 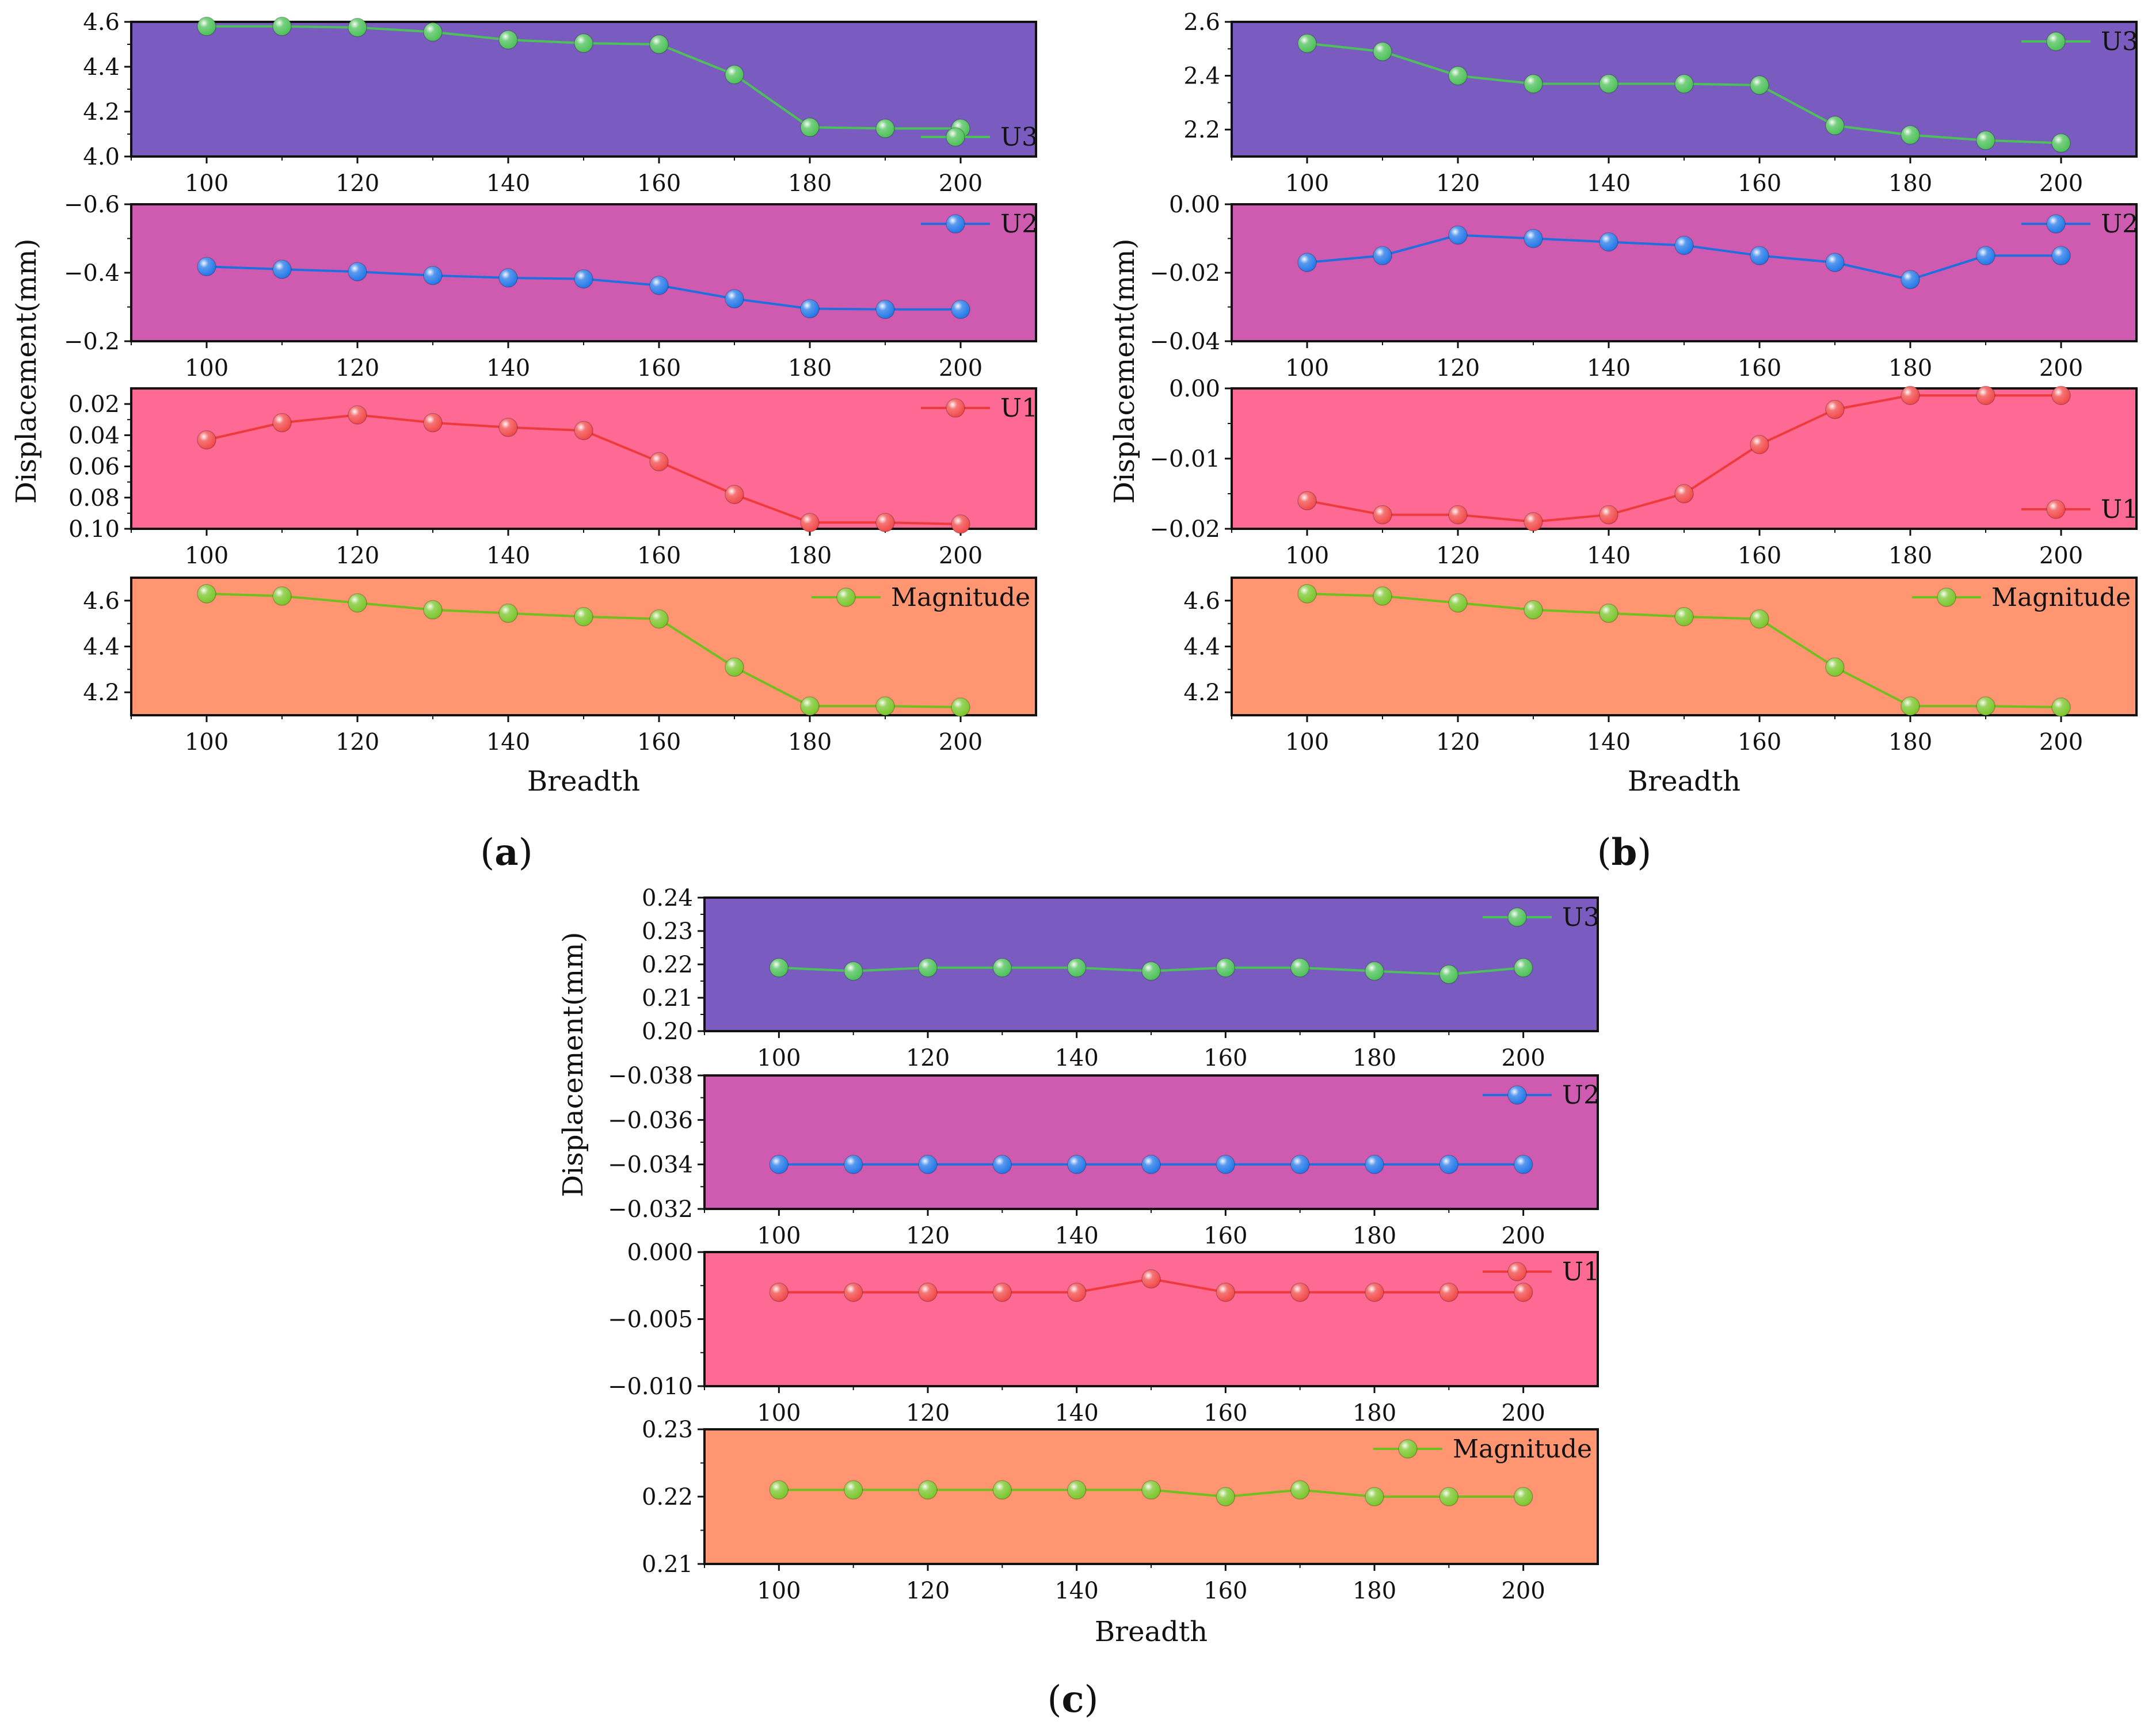 What do you see at coordinates (1120, 978) in the screenshot?
I see `subplot-c-u3: 0.20 0.21 0.22 0.23 0.24 100 120 140 160 180 200 U3` at bounding box center [1120, 978].